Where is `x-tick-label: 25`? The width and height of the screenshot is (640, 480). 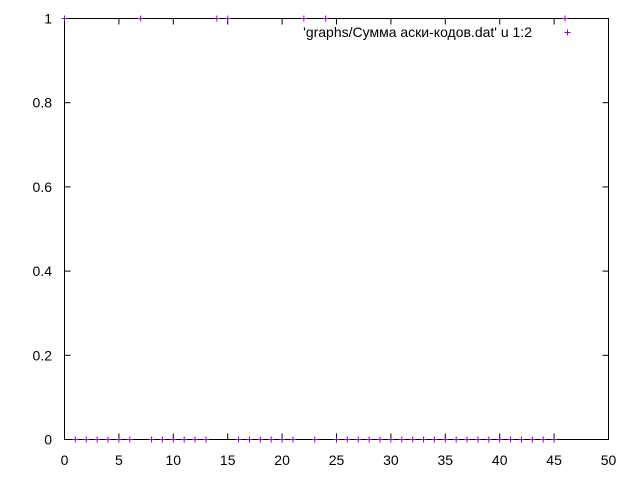 x-tick-label: 25 is located at coordinates (337, 460).